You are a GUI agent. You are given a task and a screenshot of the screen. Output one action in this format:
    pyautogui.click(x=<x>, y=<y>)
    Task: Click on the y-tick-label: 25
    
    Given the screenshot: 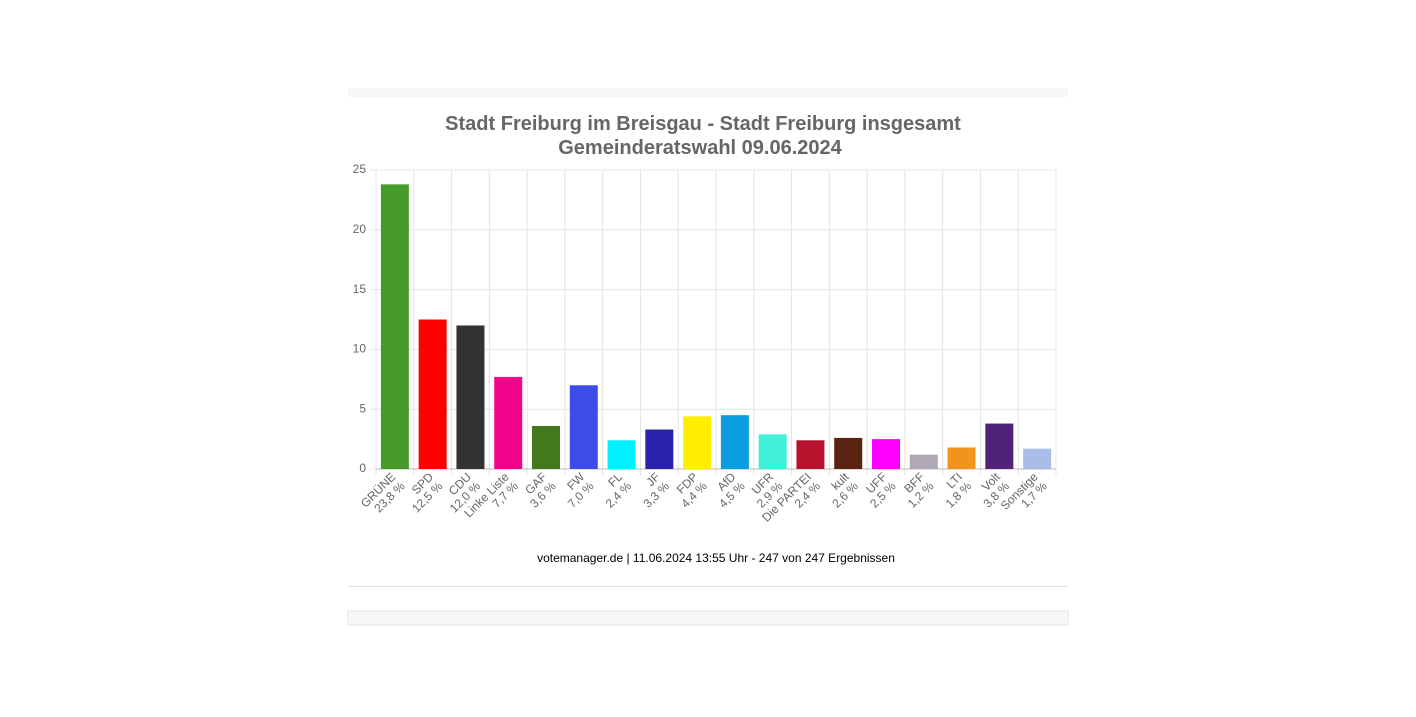 What is the action you would take?
    pyautogui.click(x=360, y=169)
    